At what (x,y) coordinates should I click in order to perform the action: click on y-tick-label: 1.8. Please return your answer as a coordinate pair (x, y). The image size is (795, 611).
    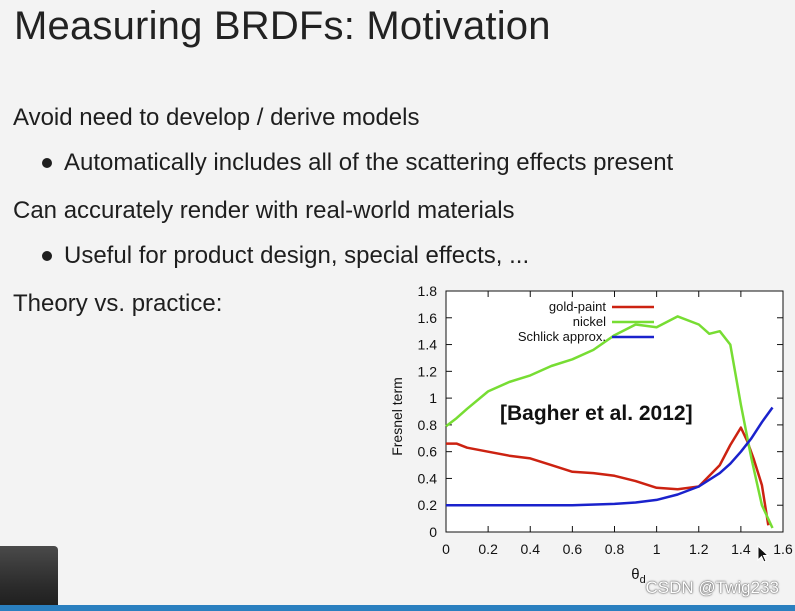
    Looking at the image, I should click on (428, 291).